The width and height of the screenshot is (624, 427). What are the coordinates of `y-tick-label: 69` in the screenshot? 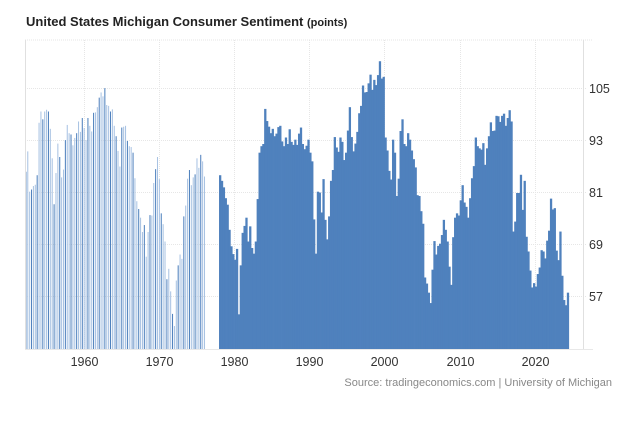 It's located at (596, 245).